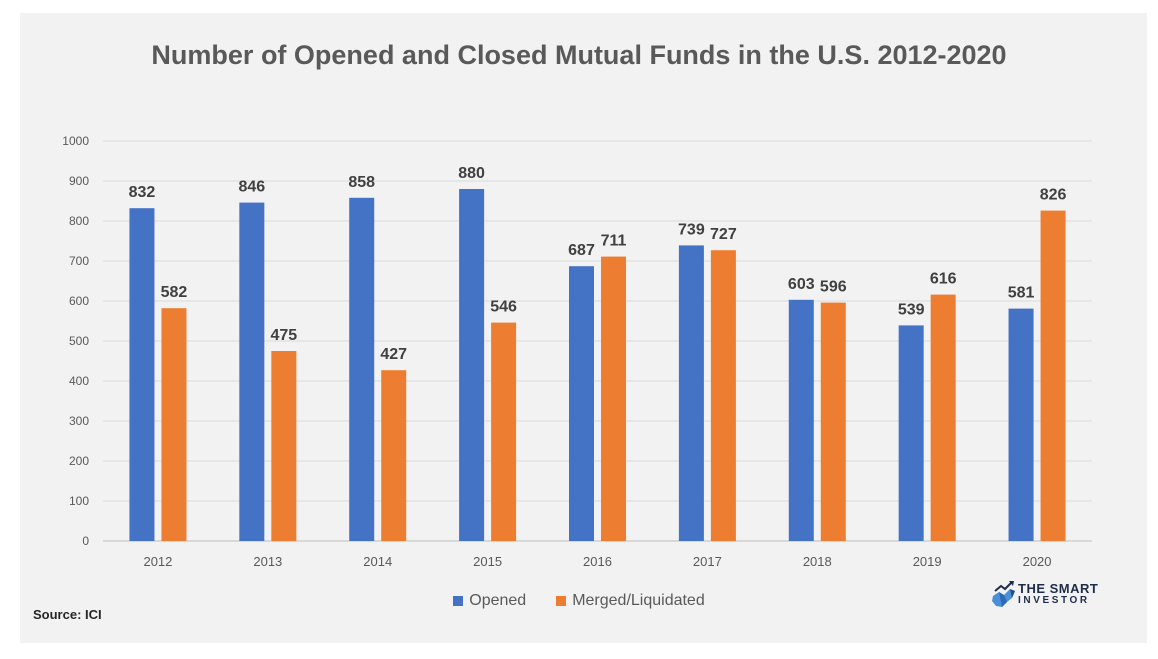 The image size is (1158, 659). Describe the element at coordinates (377, 561) in the screenshot. I see `x-tick-label: 2014` at that location.